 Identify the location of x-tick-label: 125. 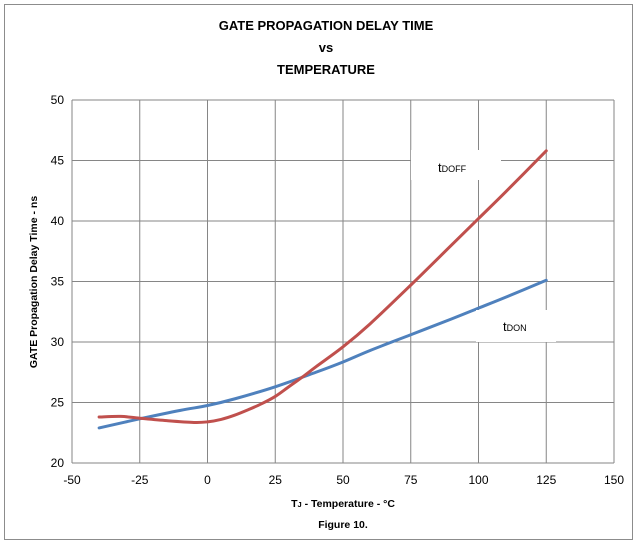
(546, 480).